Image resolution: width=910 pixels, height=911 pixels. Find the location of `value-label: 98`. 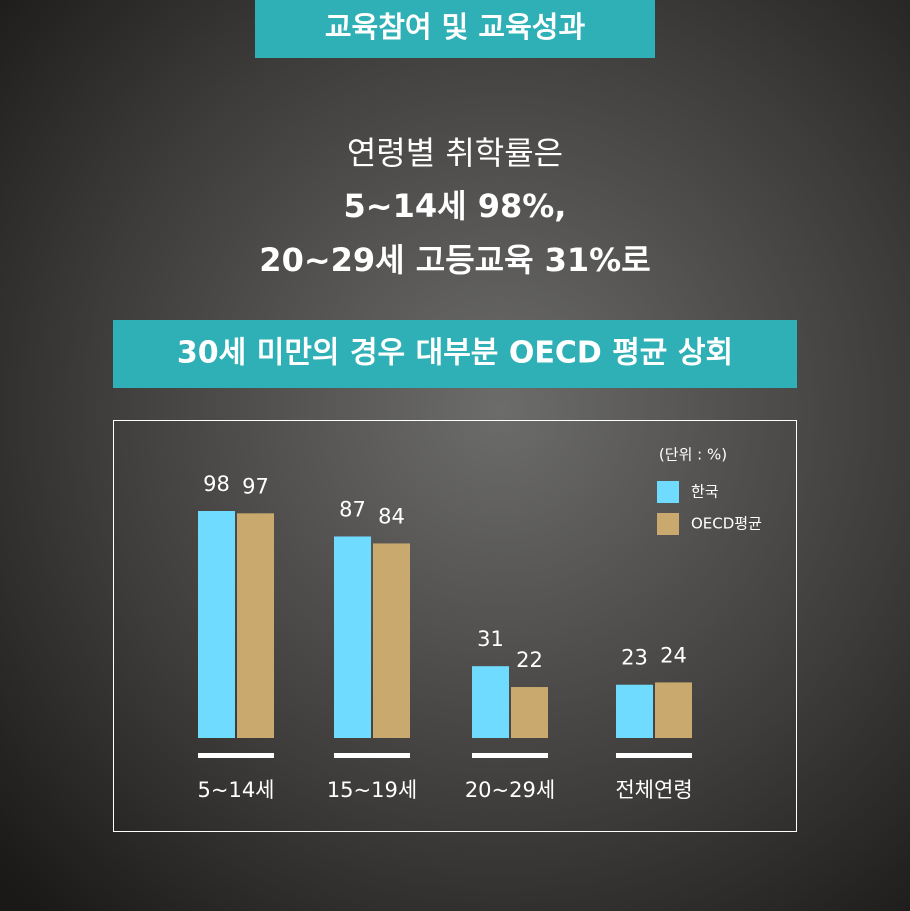

value-label: 98 is located at coordinates (216, 484).